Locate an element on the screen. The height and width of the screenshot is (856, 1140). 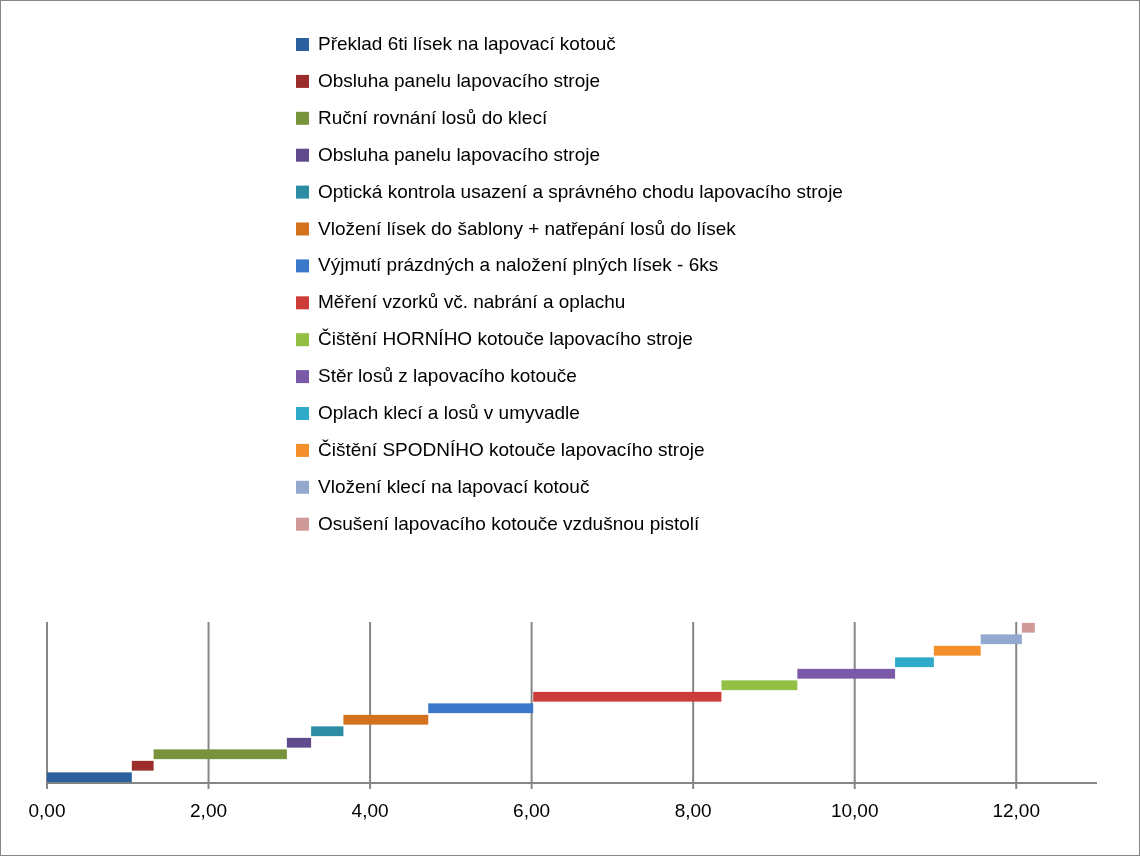
legend-label: Vložení klecí na lapovací kotouč is located at coordinates (454, 486).